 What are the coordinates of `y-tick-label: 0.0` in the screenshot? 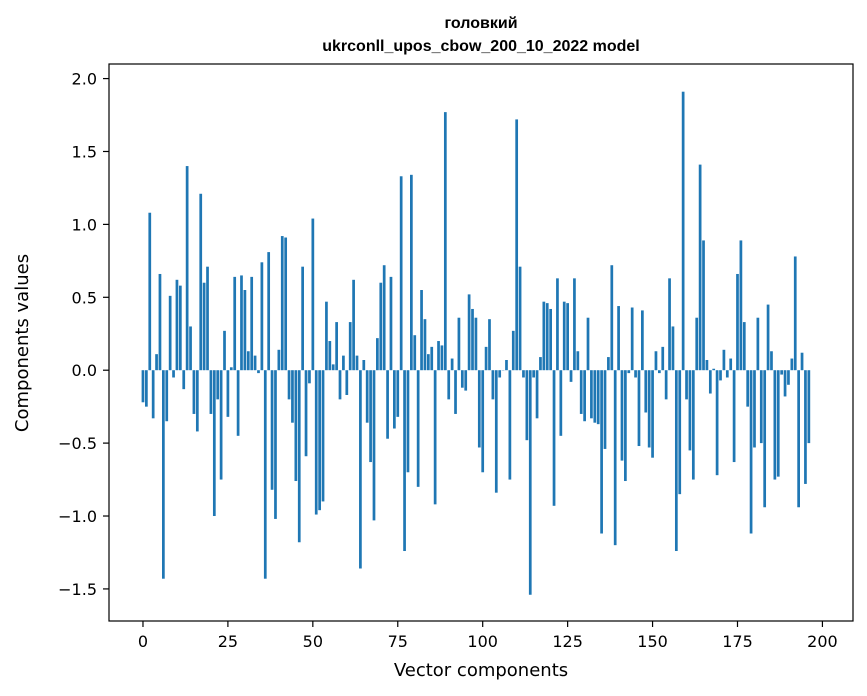 It's located at (84, 370).